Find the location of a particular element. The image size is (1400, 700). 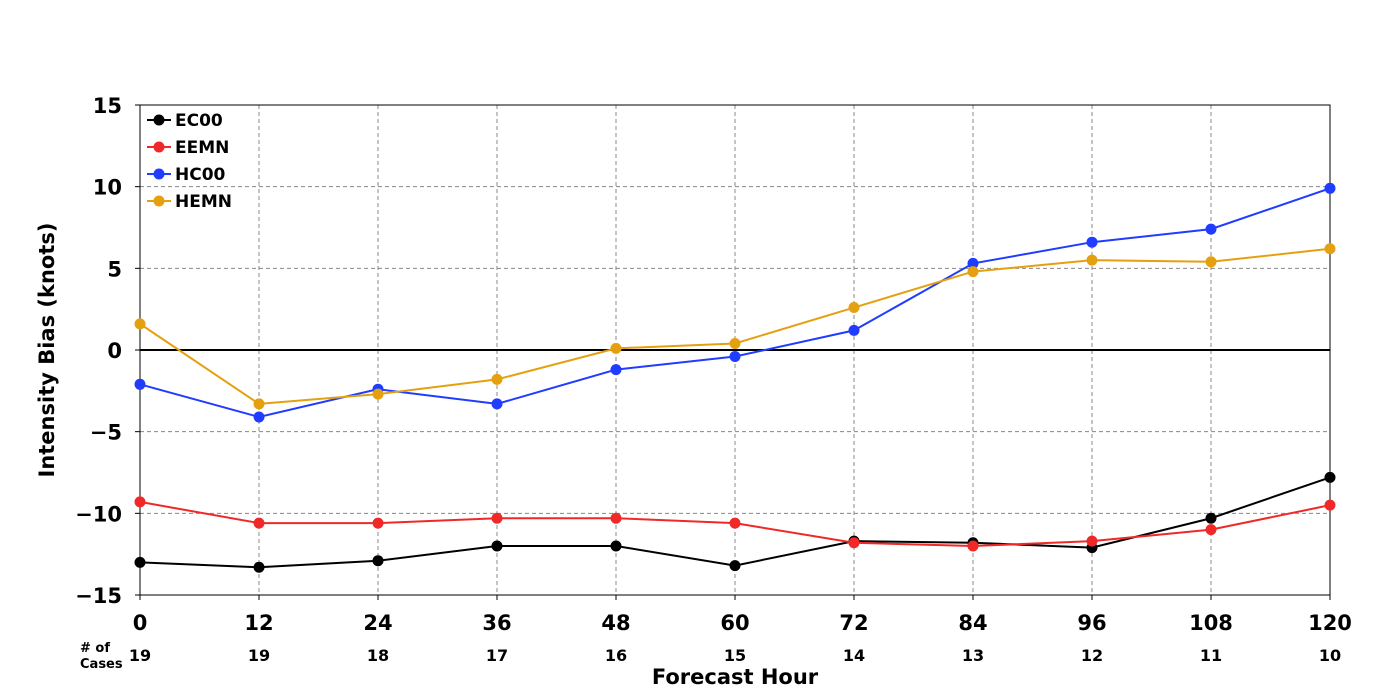

legend: EC00 EEMN HC00 HEMN is located at coordinates (189, 161).